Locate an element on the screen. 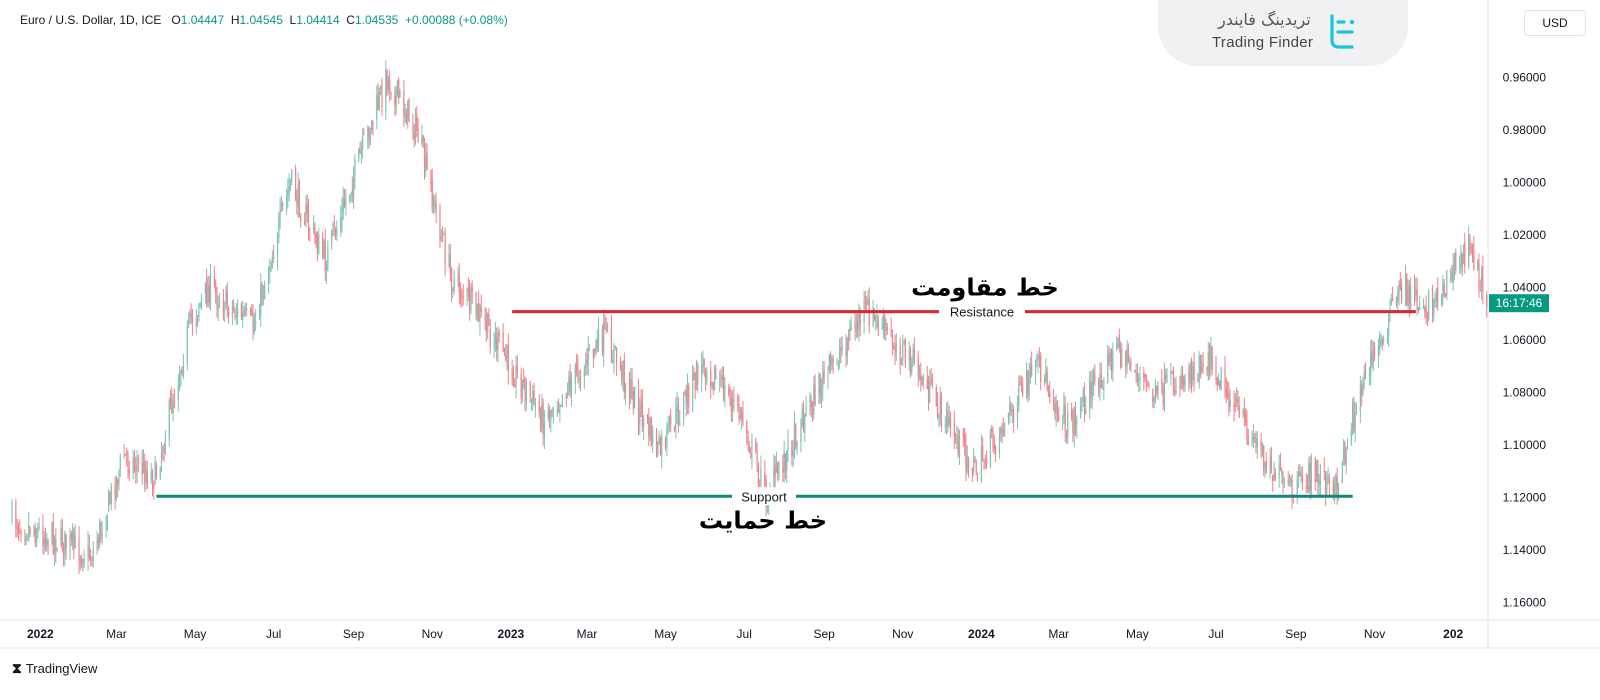  tradingview-footer: ⧗ TradingView is located at coordinates (54, 668).